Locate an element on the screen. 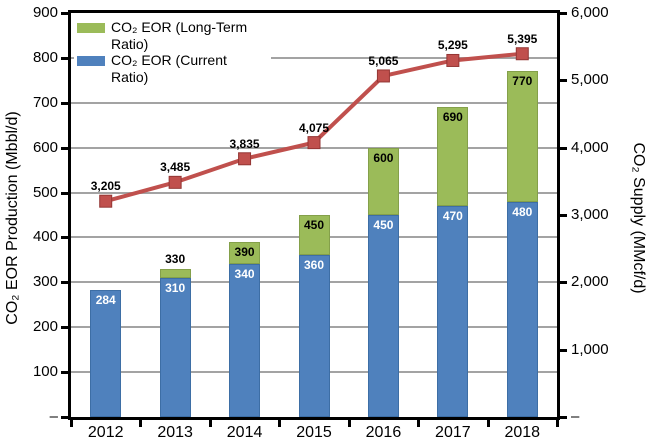 This screenshot has width=650, height=448. bar-label-current-2016: 450 is located at coordinates (383, 225).